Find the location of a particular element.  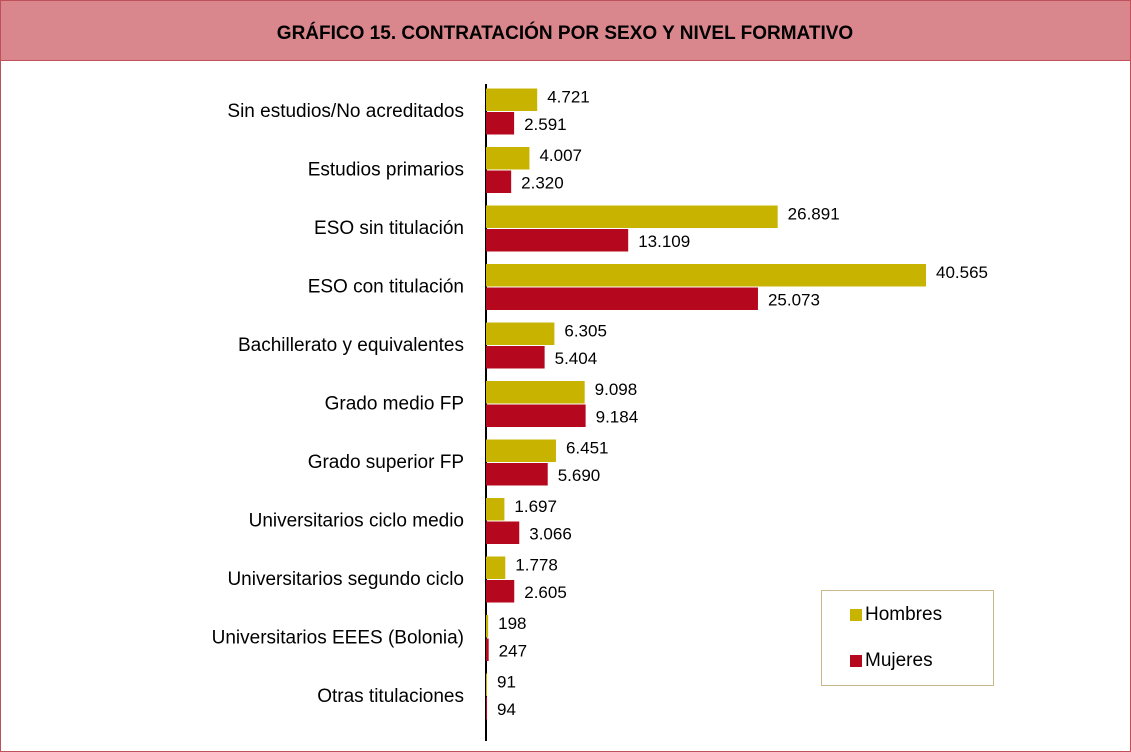

value-label: 5.404 is located at coordinates (576, 358).